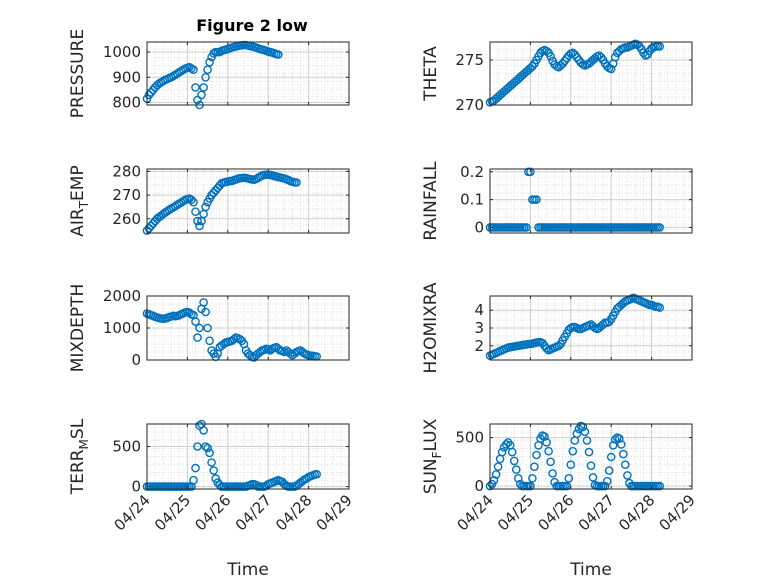  What do you see at coordinates (479, 346) in the screenshot?
I see `y-tick-label: 2` at bounding box center [479, 346].